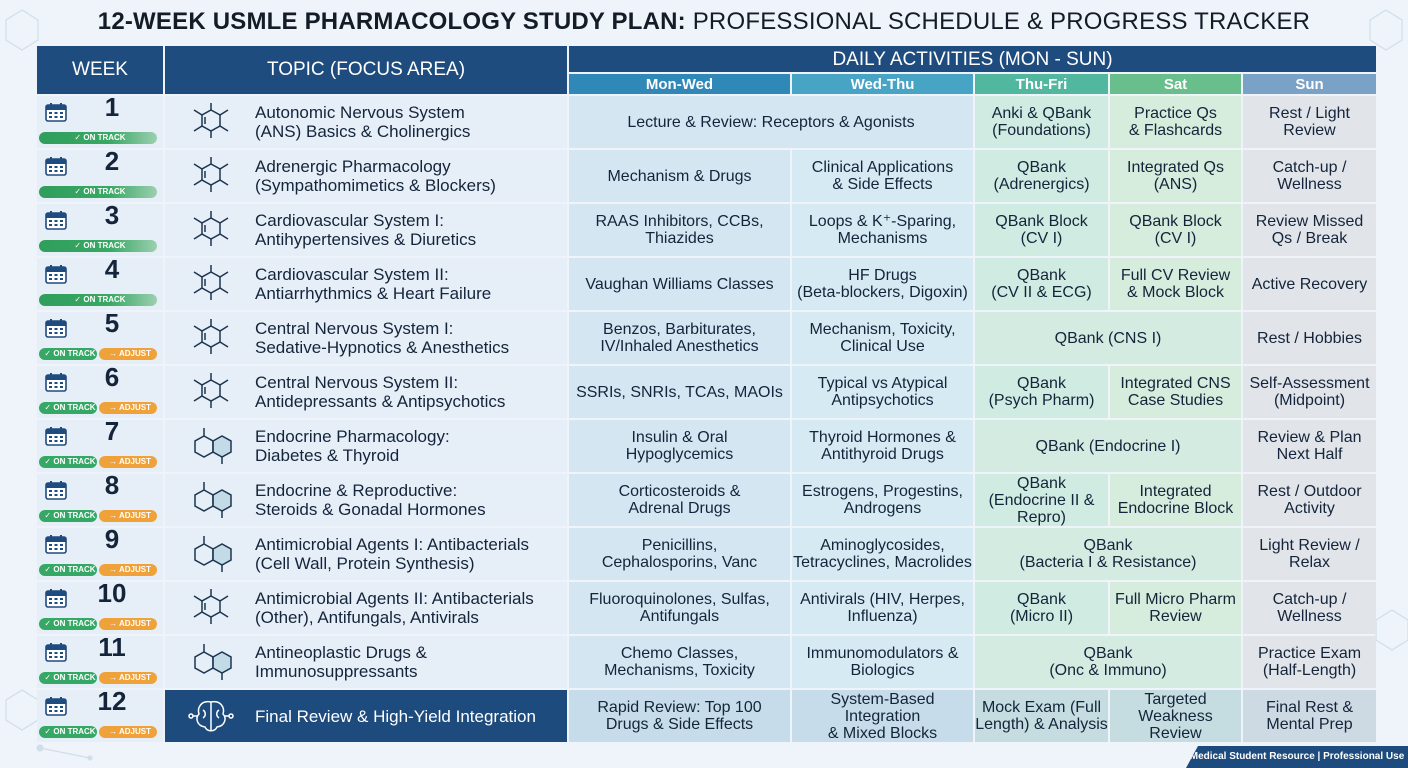 Image resolution: width=1408 pixels, height=768 pixels. Describe the element at coordinates (679, 724) in the screenshot. I see `cell-line: Drugs & Side Effects` at that location.